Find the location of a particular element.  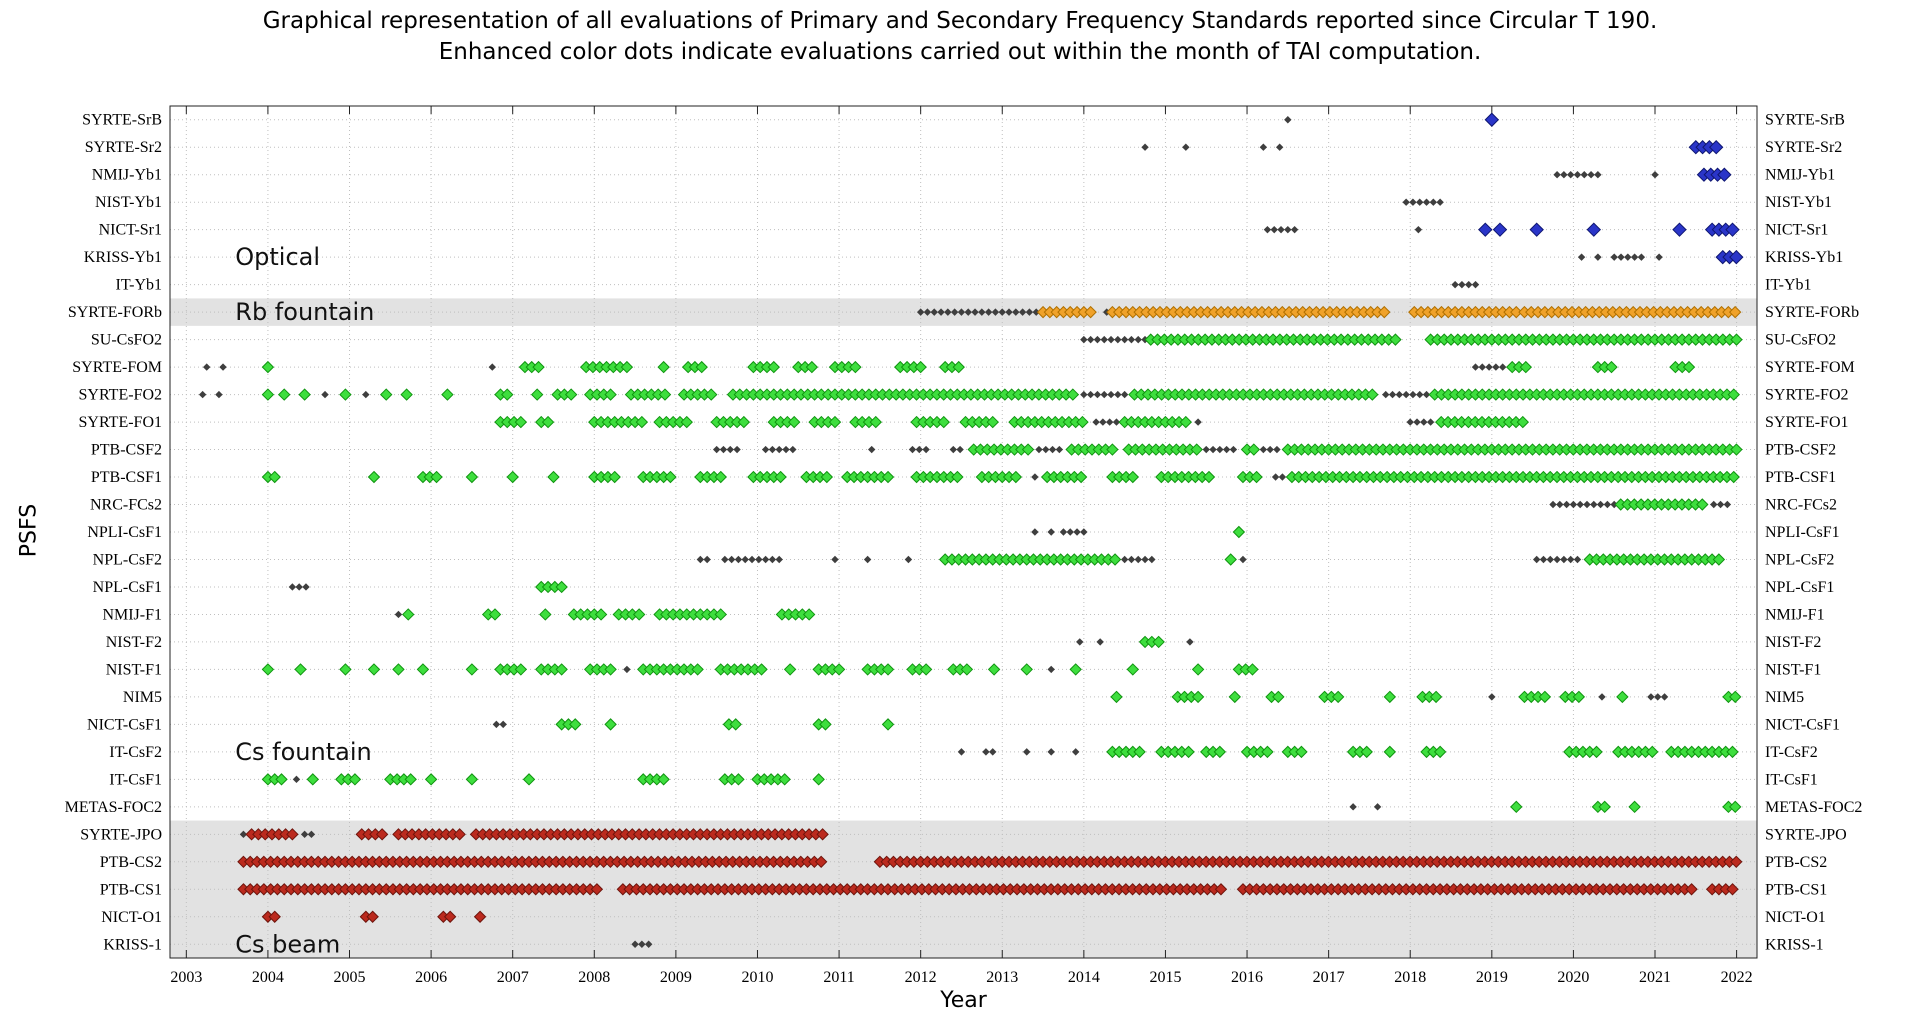

row-label-right: KRISS-Yb1 is located at coordinates (1804, 257).